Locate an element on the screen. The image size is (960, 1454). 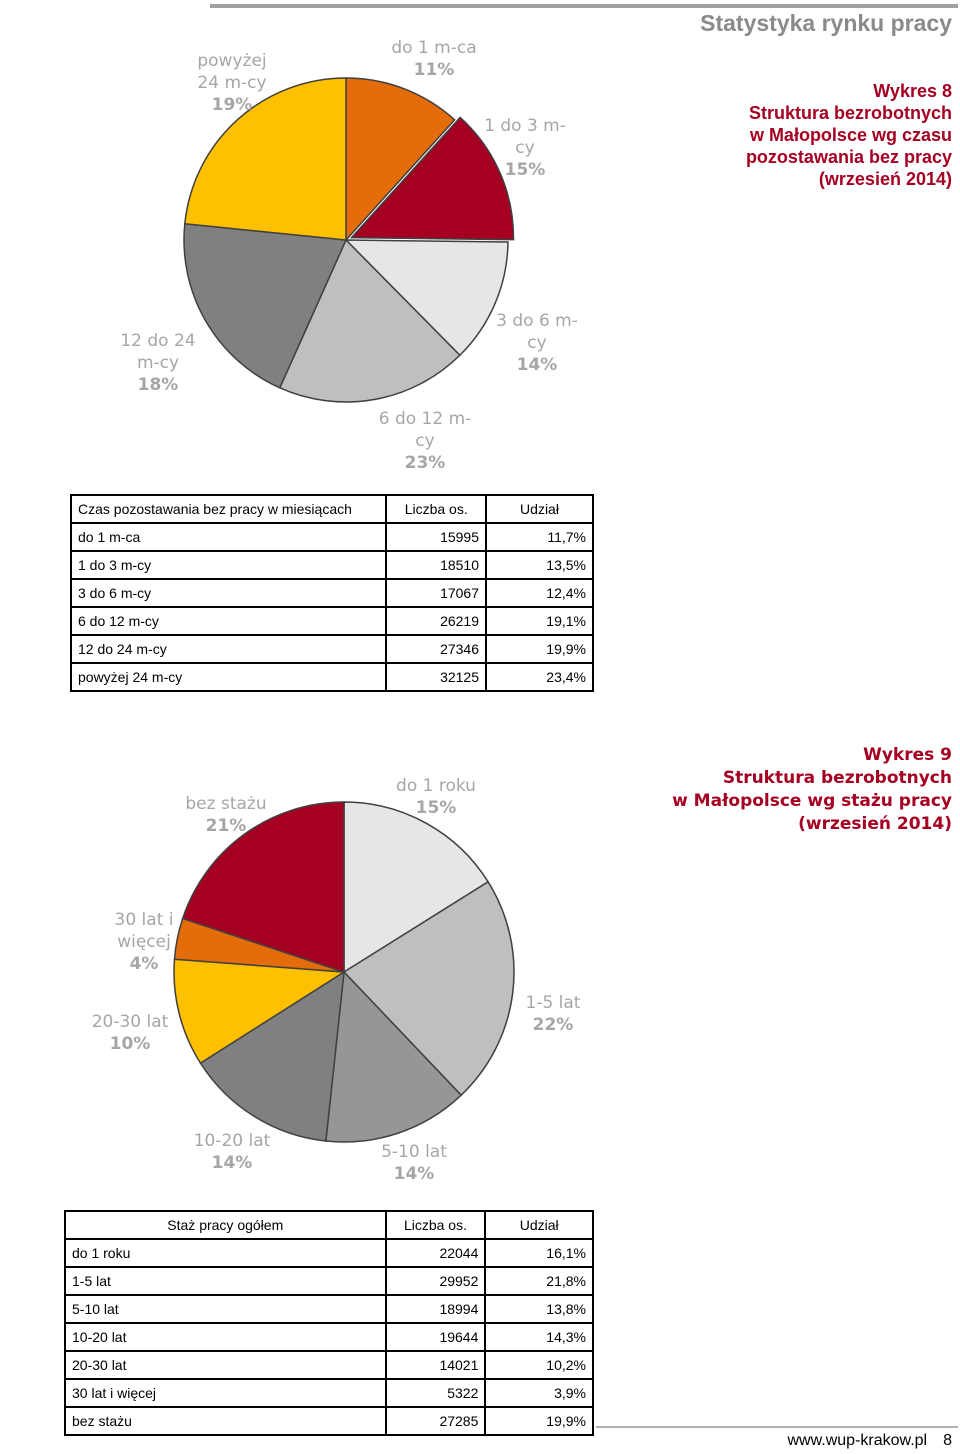
table-row: powyżej 24 m-cy 32125 23,4% is located at coordinates (331, 677).